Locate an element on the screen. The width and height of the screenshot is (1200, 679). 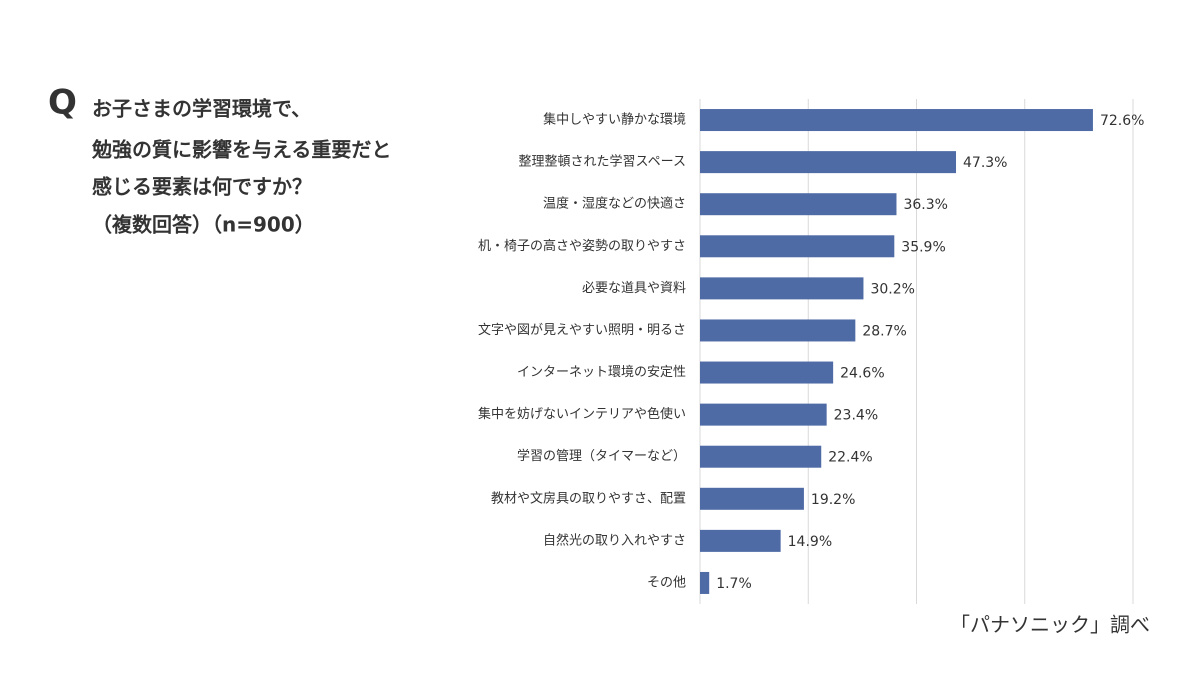
category-label: 自然光の取り入れやすさ is located at coordinates (614, 540).